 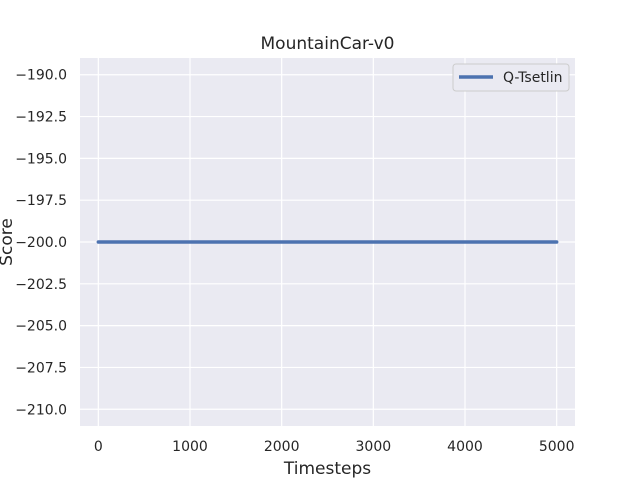 What do you see at coordinates (41, 76) in the screenshot?
I see `y-tick-label: −190.0` at bounding box center [41, 76].